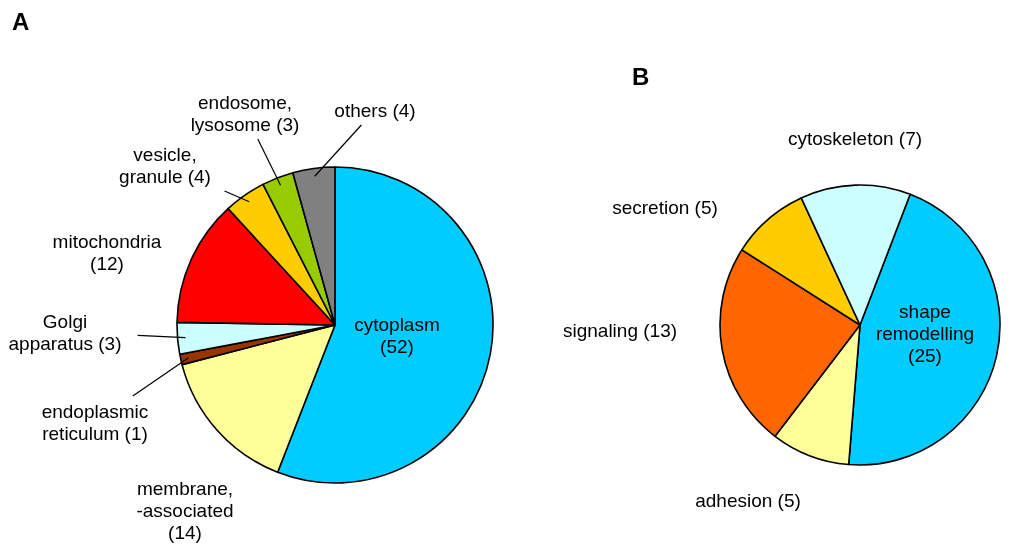  Describe the element at coordinates (107, 263) in the screenshot. I see `data-label: (12)` at that location.